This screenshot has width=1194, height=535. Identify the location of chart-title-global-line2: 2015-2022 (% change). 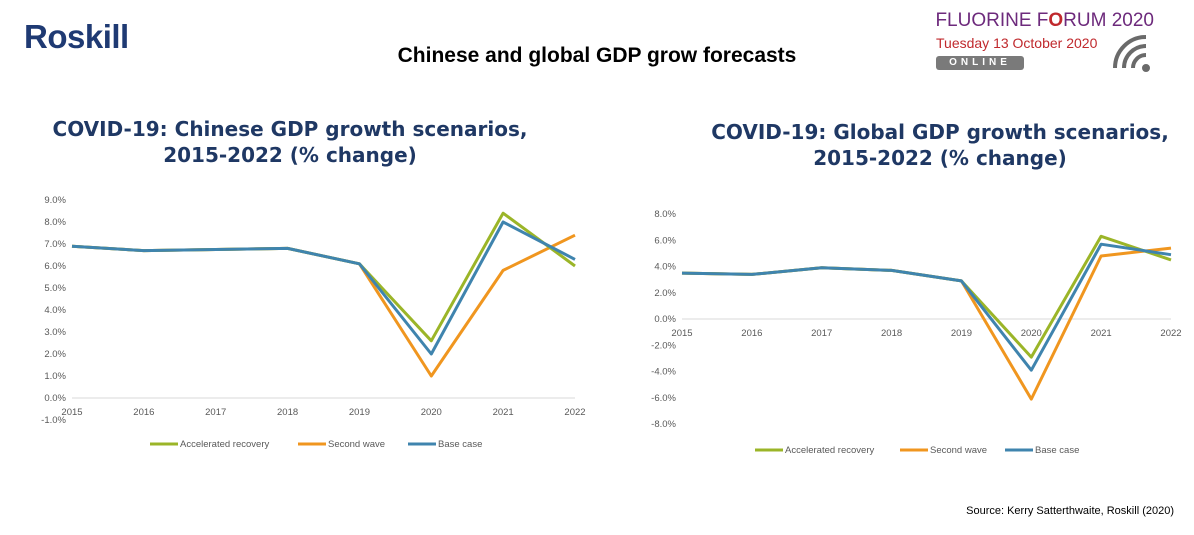
(940, 158).